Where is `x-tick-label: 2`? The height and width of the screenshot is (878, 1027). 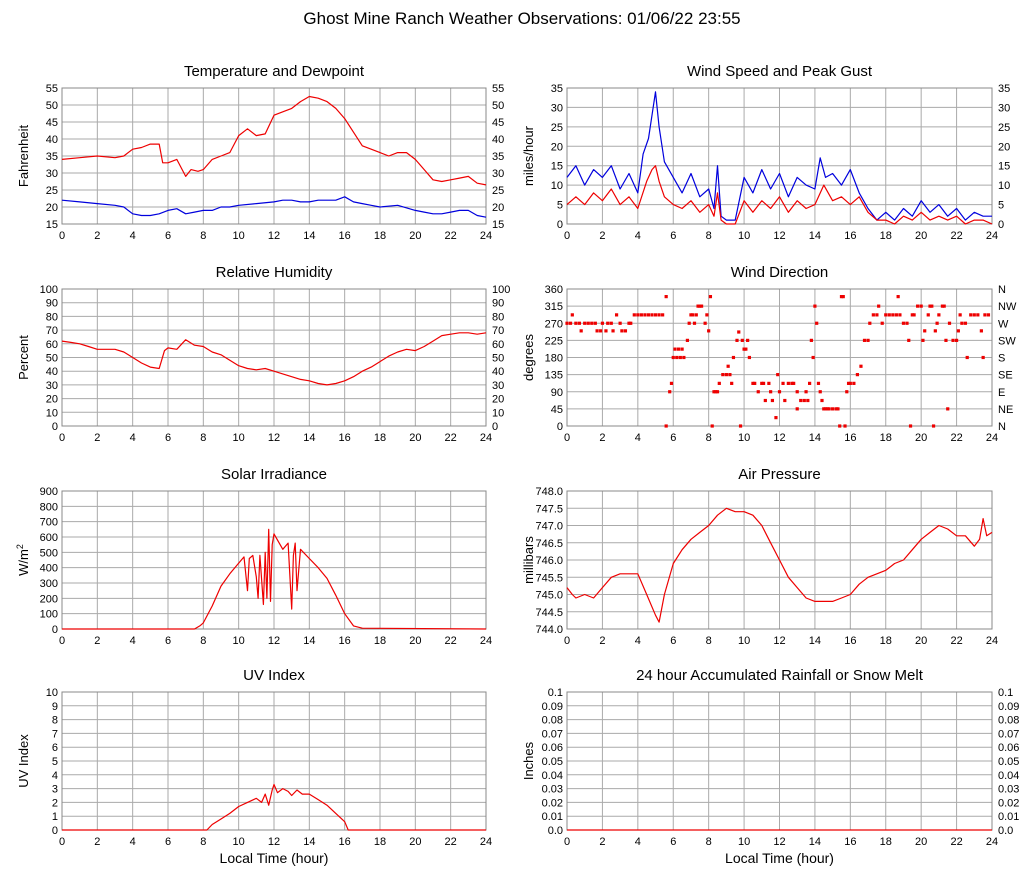 x-tick-label: 2 is located at coordinates (97, 641).